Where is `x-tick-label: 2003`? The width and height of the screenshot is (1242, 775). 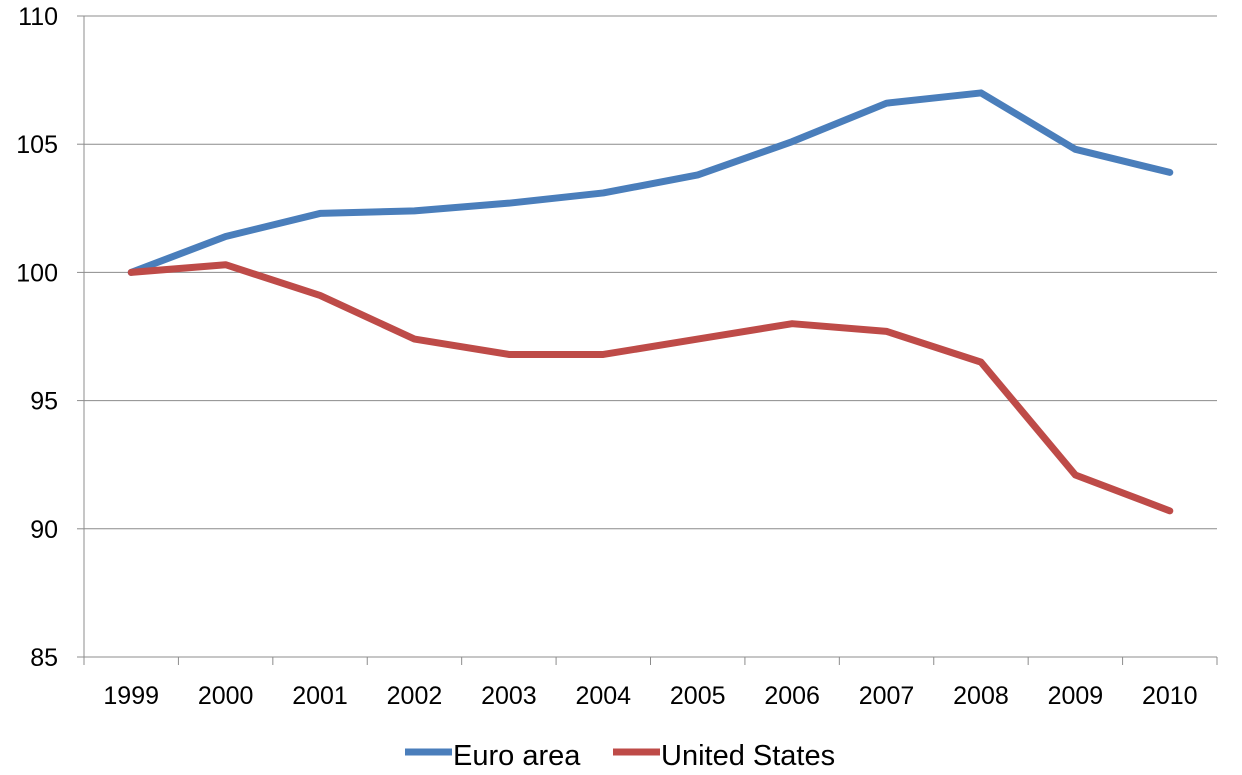
x-tick-label: 2003 is located at coordinates (509, 696).